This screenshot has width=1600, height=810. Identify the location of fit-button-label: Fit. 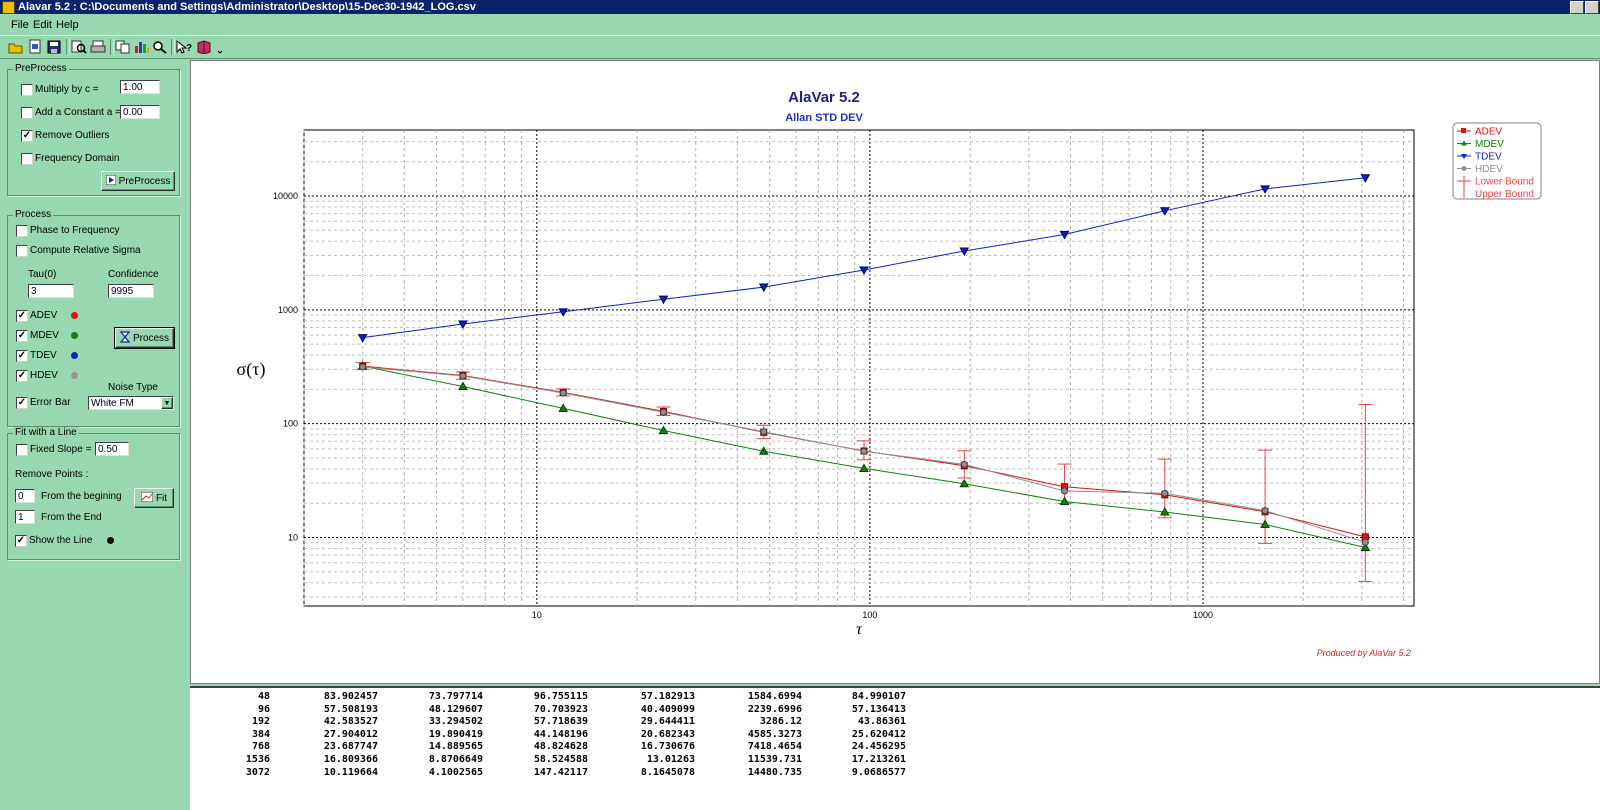
(161, 498).